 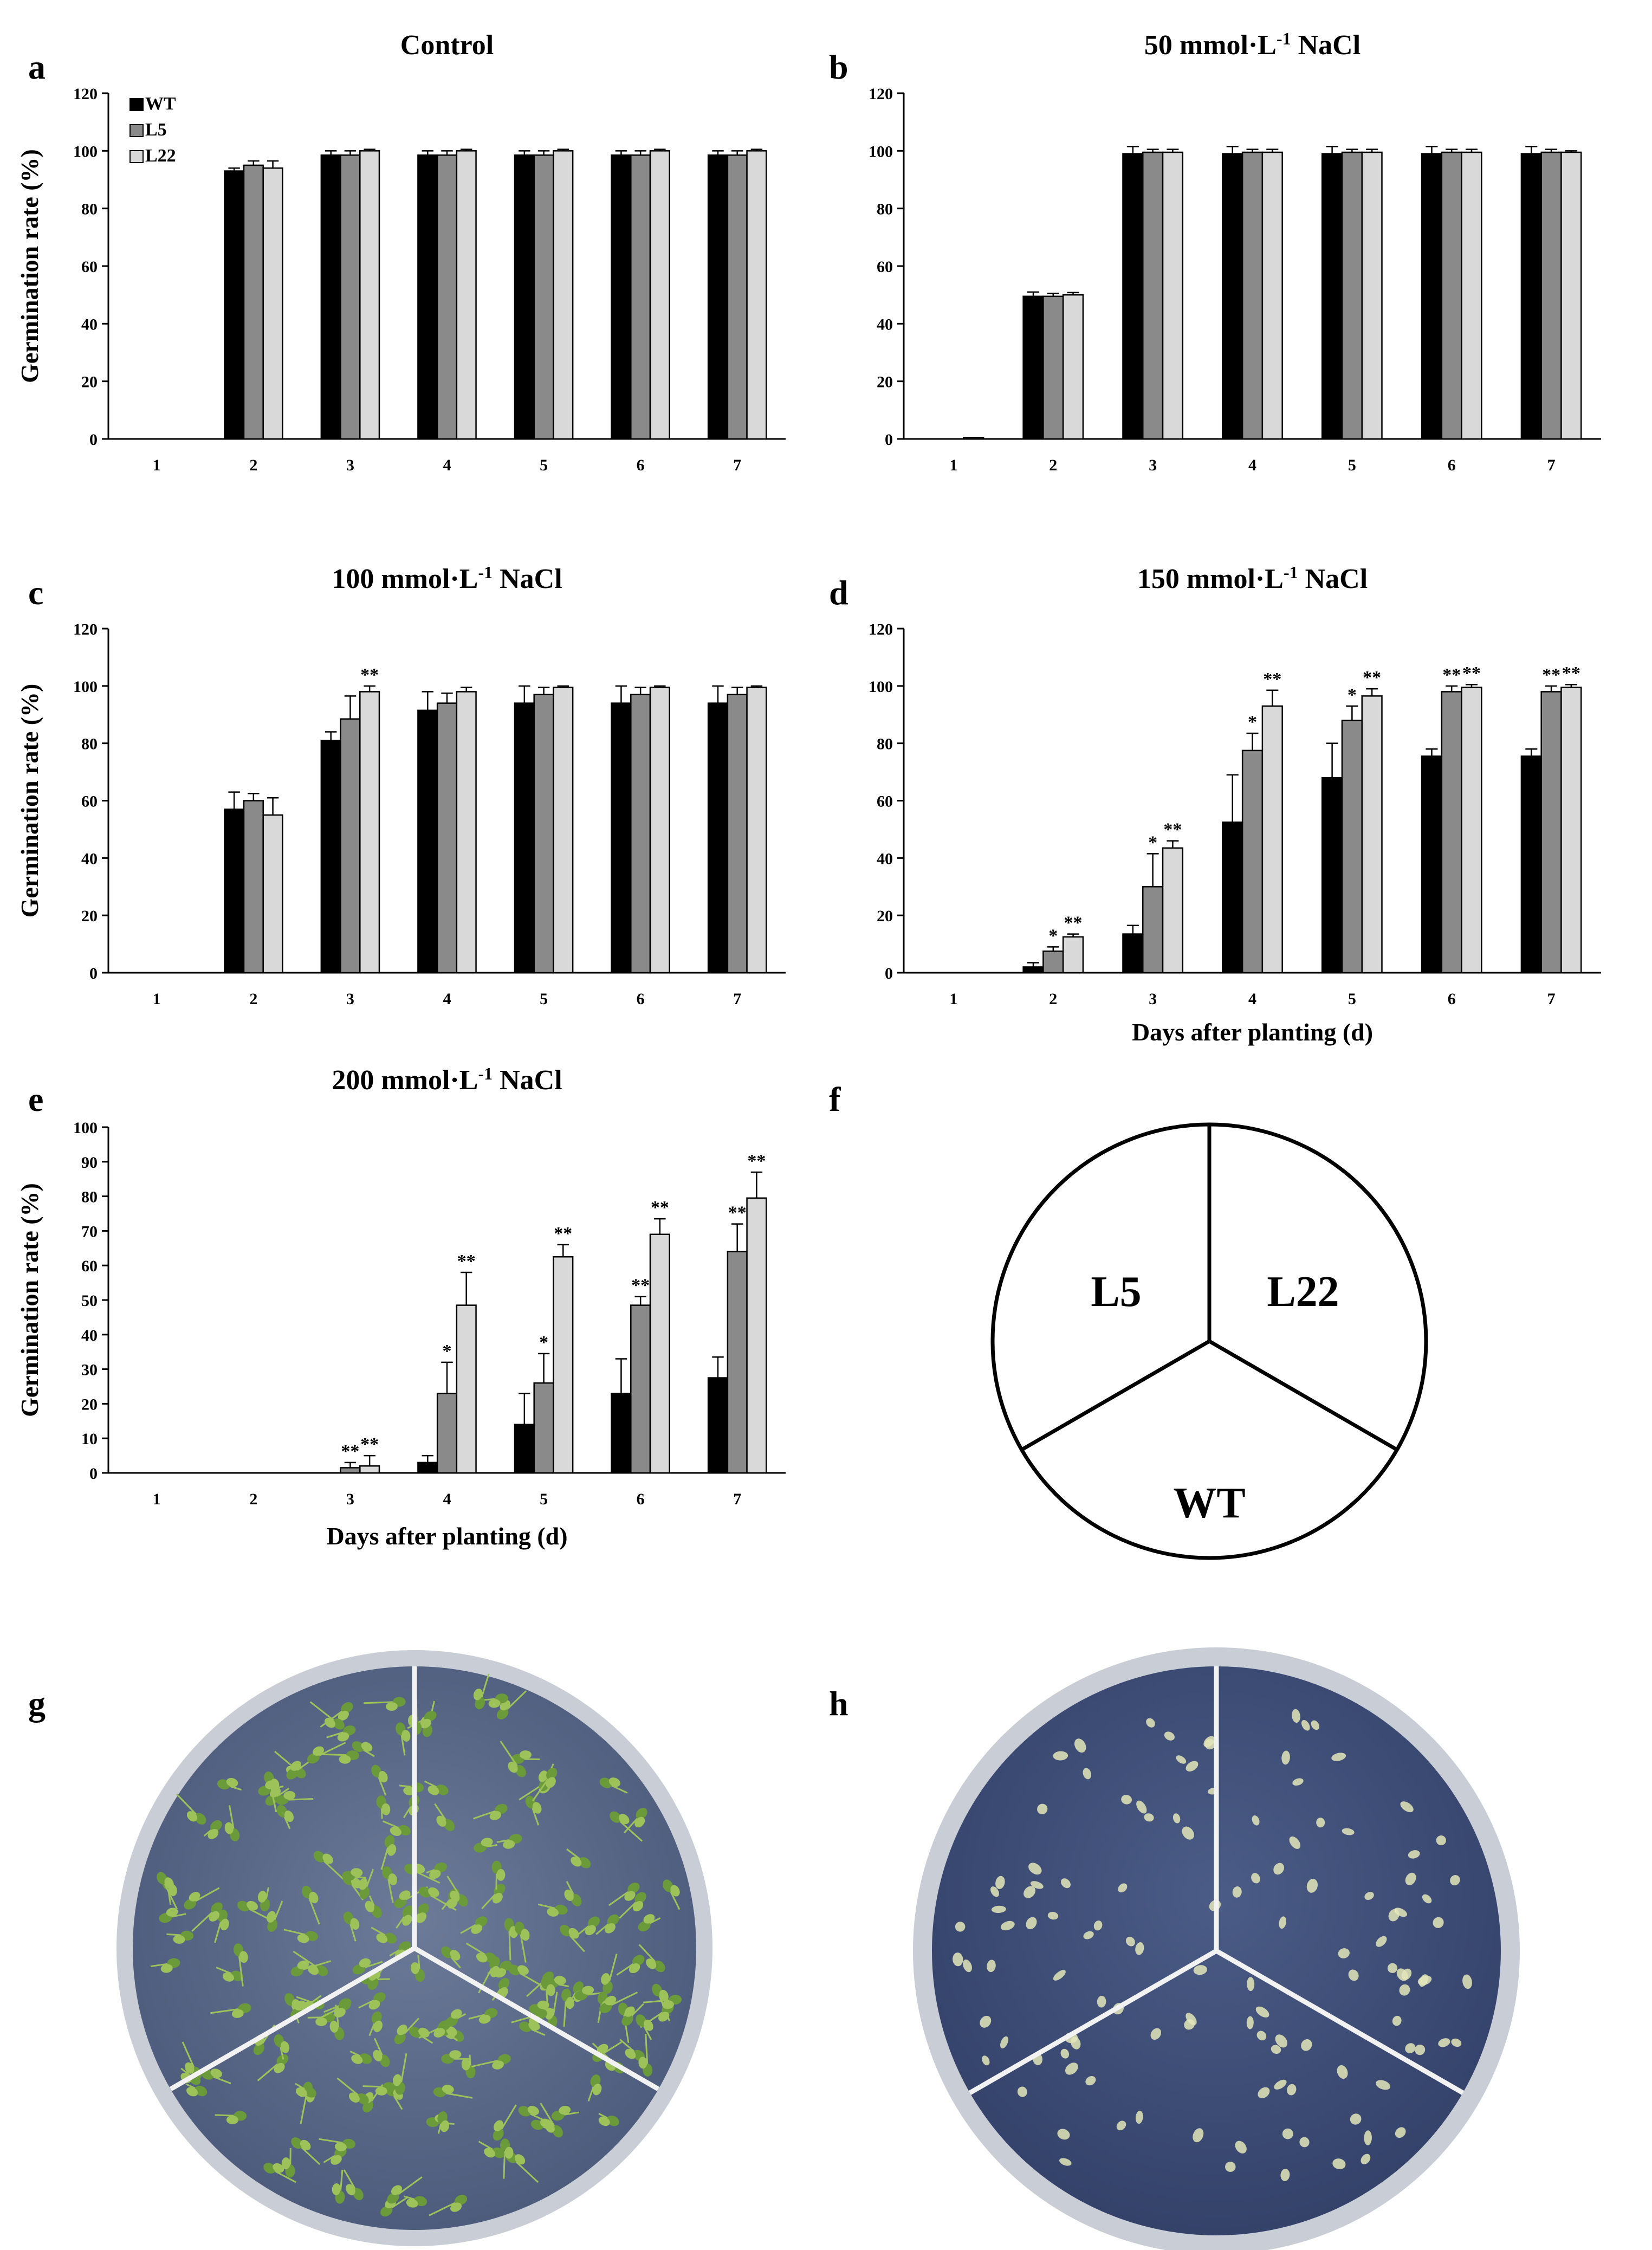 What do you see at coordinates (447, 1351) in the screenshot?
I see `significance-label: *` at bounding box center [447, 1351].